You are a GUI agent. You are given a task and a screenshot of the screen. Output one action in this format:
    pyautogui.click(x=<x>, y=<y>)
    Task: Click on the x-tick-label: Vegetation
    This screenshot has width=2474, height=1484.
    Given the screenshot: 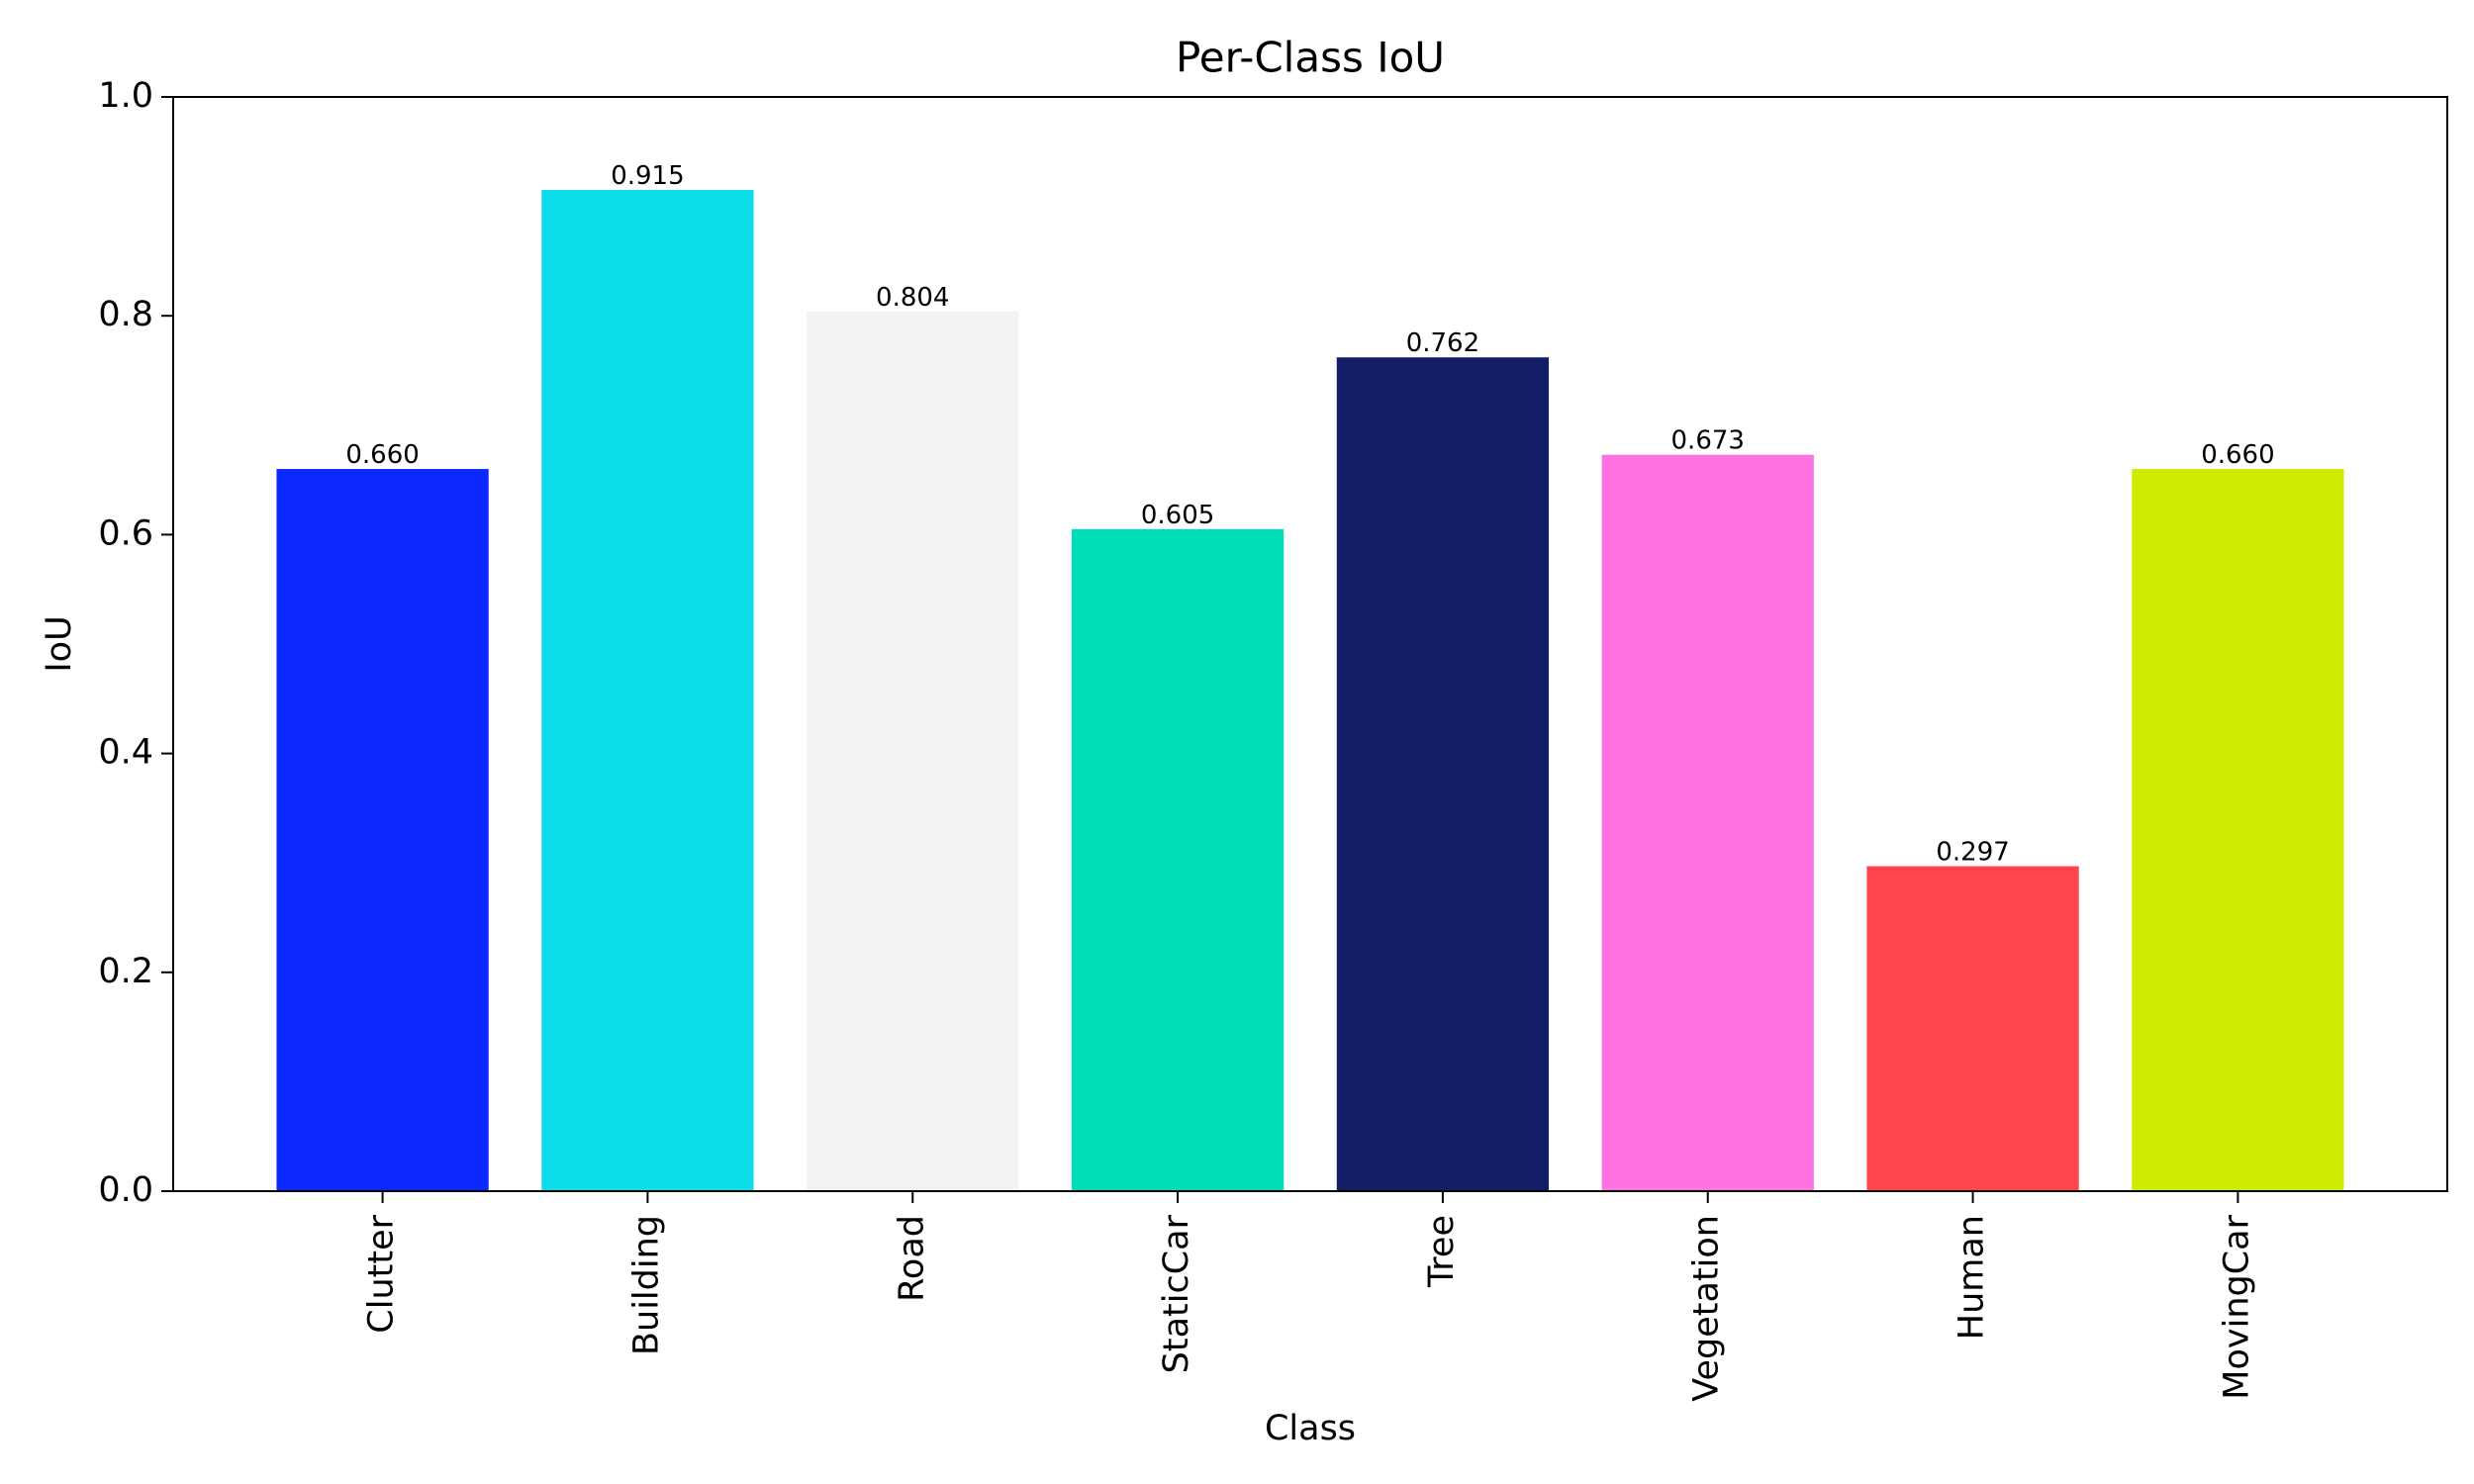 What is the action you would take?
    pyautogui.click(x=1707, y=1308)
    